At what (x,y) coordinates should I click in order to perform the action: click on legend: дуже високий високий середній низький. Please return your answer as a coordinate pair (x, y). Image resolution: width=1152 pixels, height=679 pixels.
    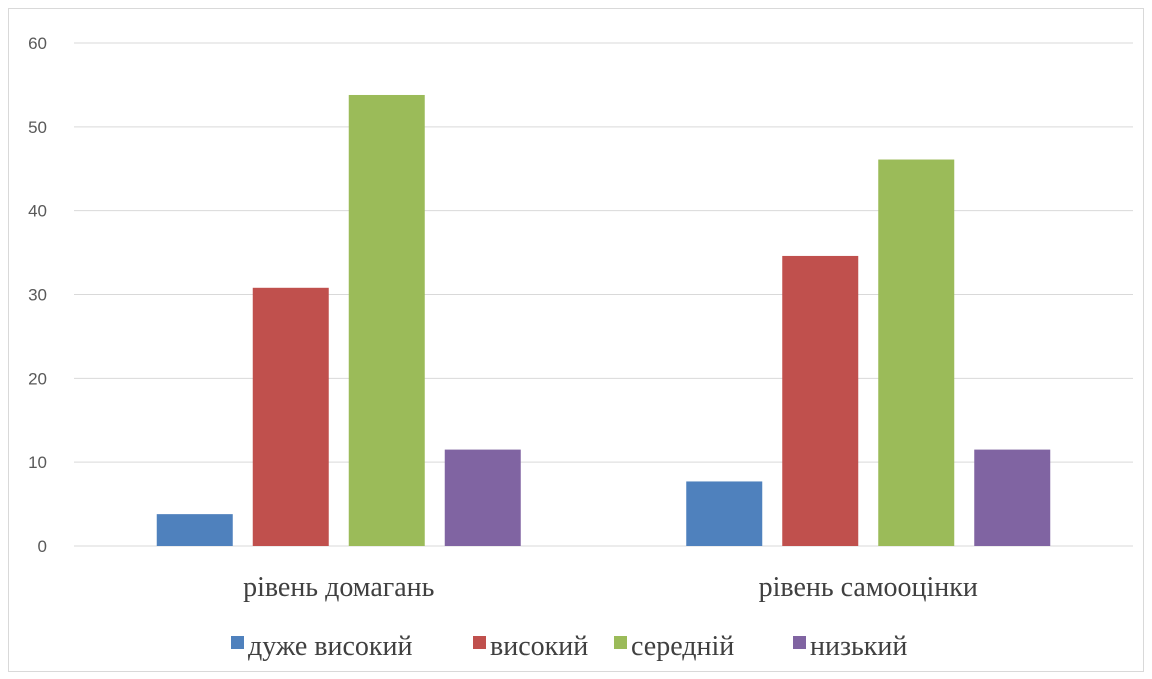
    Looking at the image, I should click on (569, 646).